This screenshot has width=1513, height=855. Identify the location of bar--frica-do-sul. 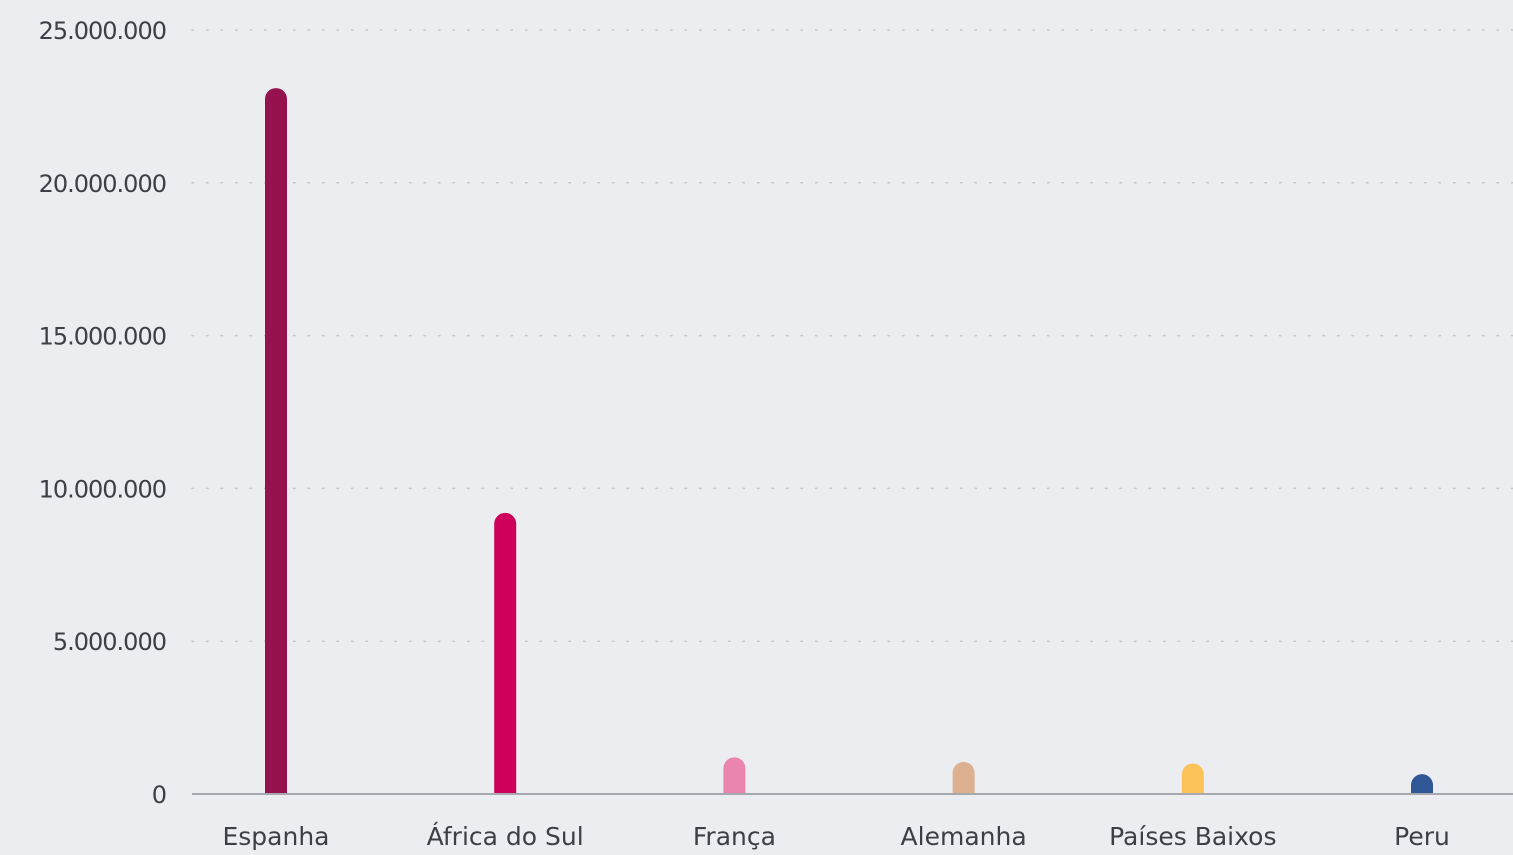
(505, 653).